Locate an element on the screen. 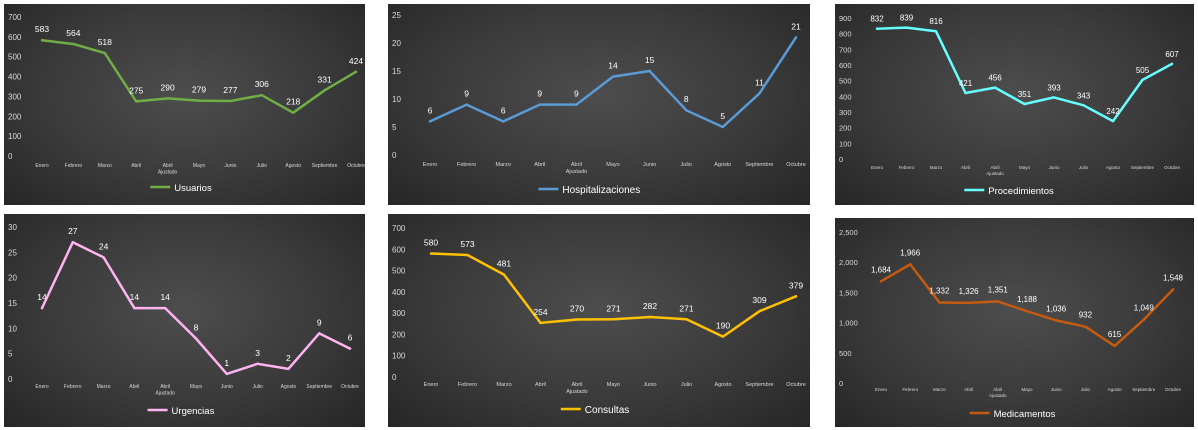  y-tick-label: 800 is located at coordinates (845, 34).